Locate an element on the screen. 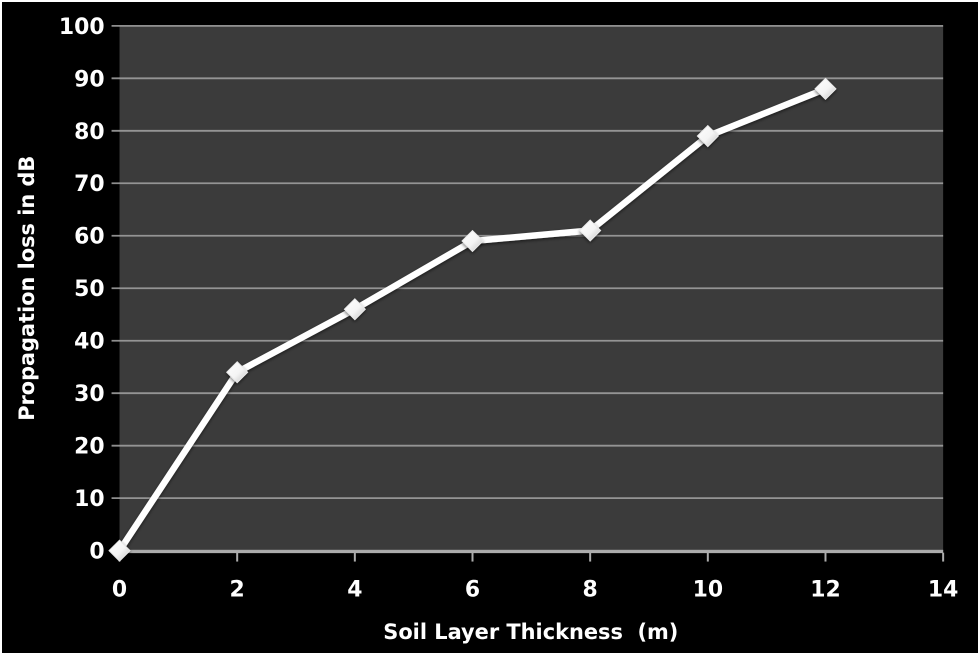  y-tick-label: 100 is located at coordinates (82, 27).